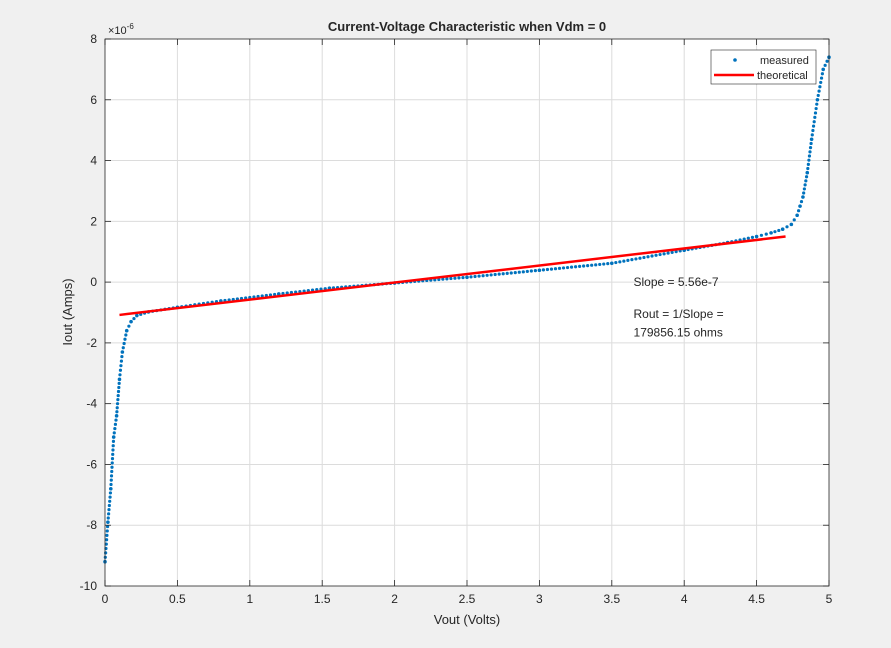 The width and height of the screenshot is (891, 648). I want to click on x-tick-label: 3, so click(539, 599).